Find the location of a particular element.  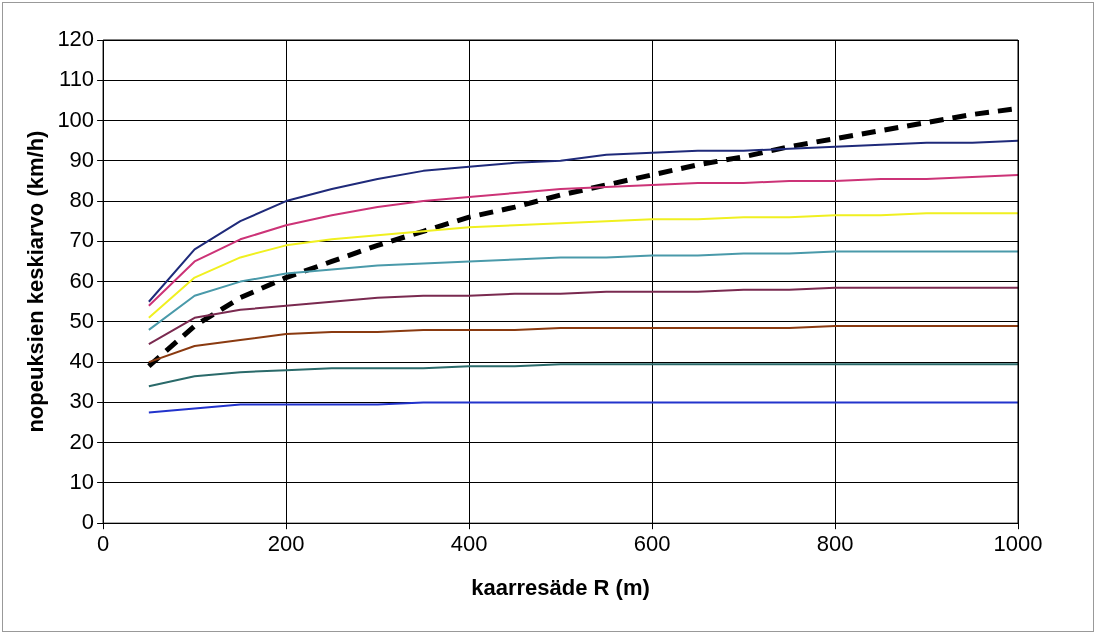

y-tick-label: 100 is located at coordinates (76, 119).